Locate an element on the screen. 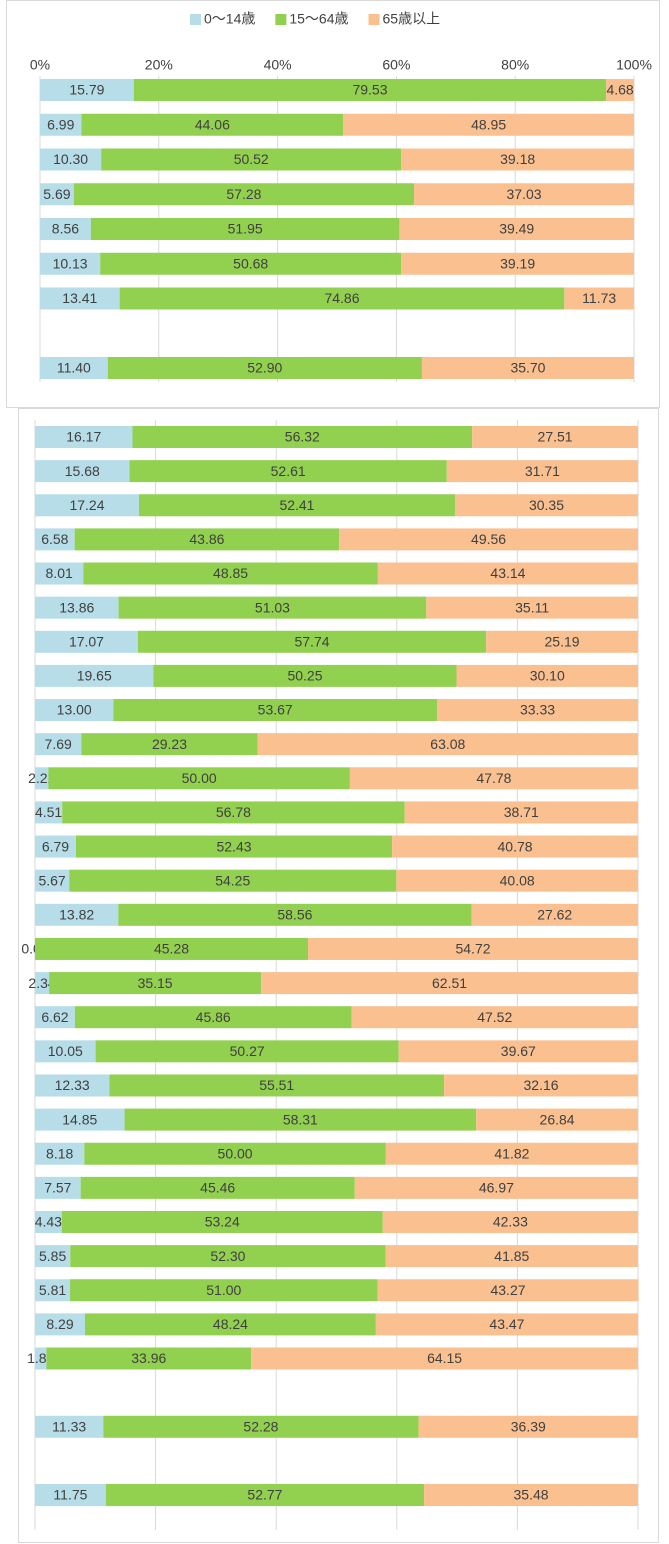  data-label: 6.99 is located at coordinates (60, 124).